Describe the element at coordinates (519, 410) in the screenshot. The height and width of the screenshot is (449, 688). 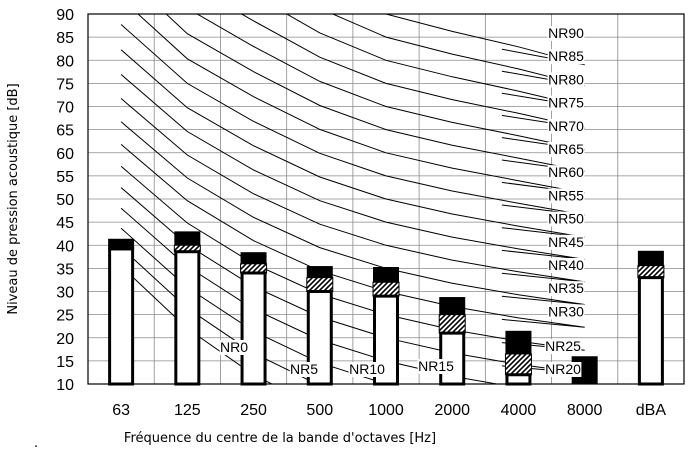
I see `x-tick-label: 4000` at that location.